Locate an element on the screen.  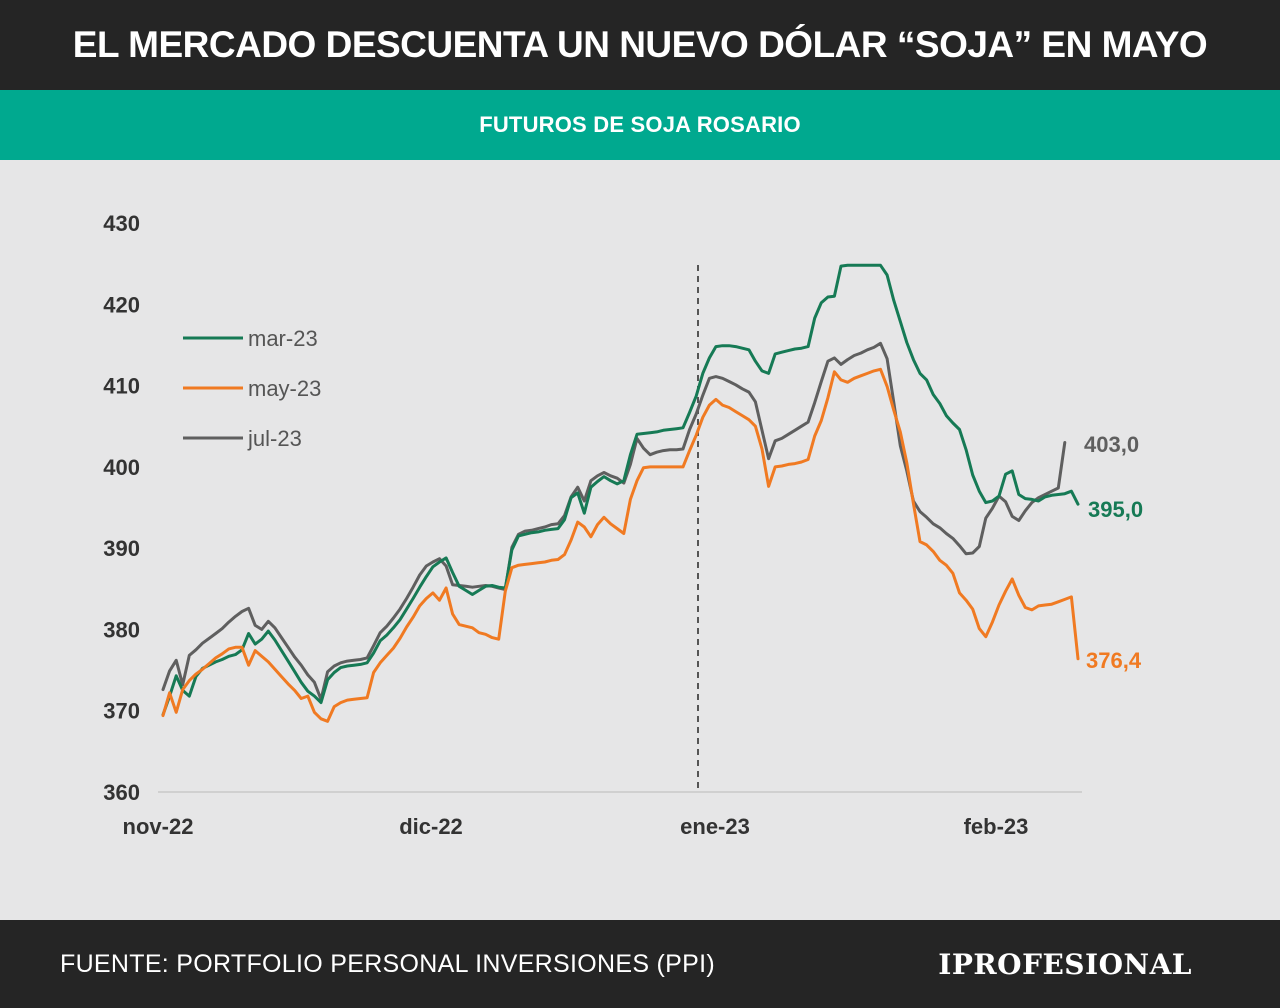
y-axis-ticks: 360 370 380 390 400 410 420 430 is located at coordinates (121, 508).